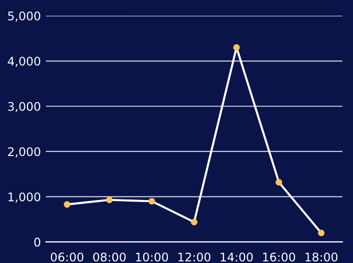 This screenshot has height=263, width=353. Describe the element at coordinates (24, 197) in the screenshot. I see `y-tick-label: 1,000` at that location.